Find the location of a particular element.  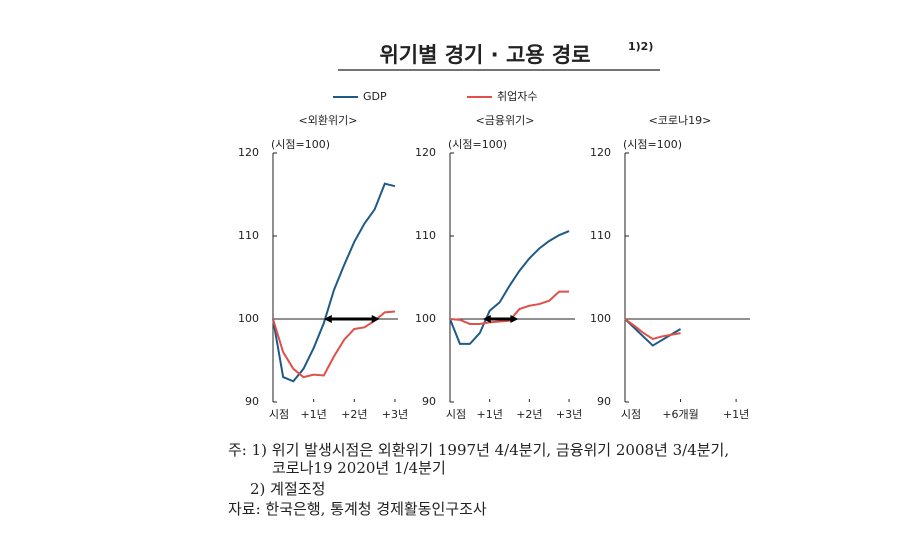

note: 2) 계절조정 is located at coordinates (287, 489).